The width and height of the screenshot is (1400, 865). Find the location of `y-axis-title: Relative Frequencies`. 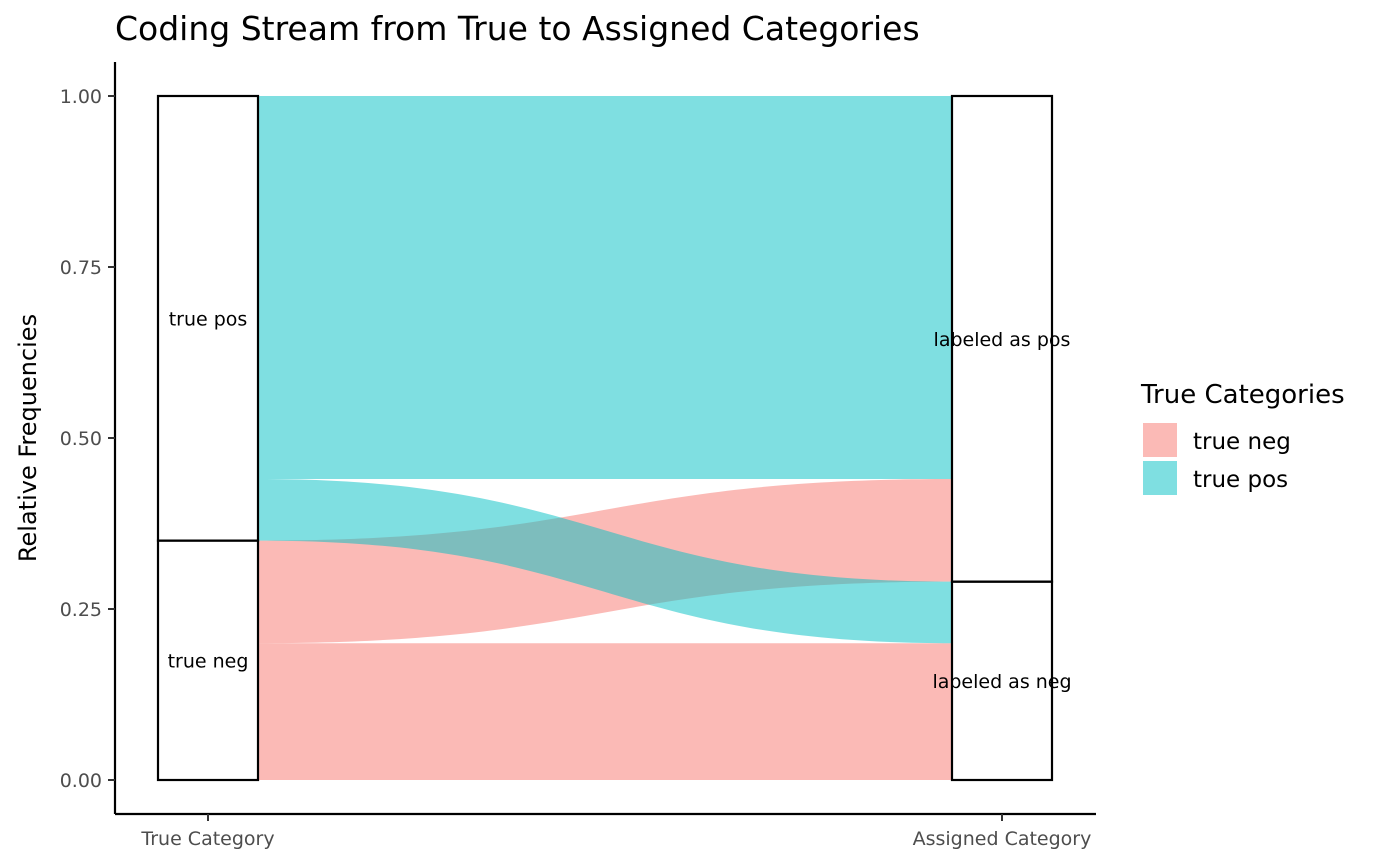

y-axis-title: Relative Frequencies is located at coordinates (28, 438).